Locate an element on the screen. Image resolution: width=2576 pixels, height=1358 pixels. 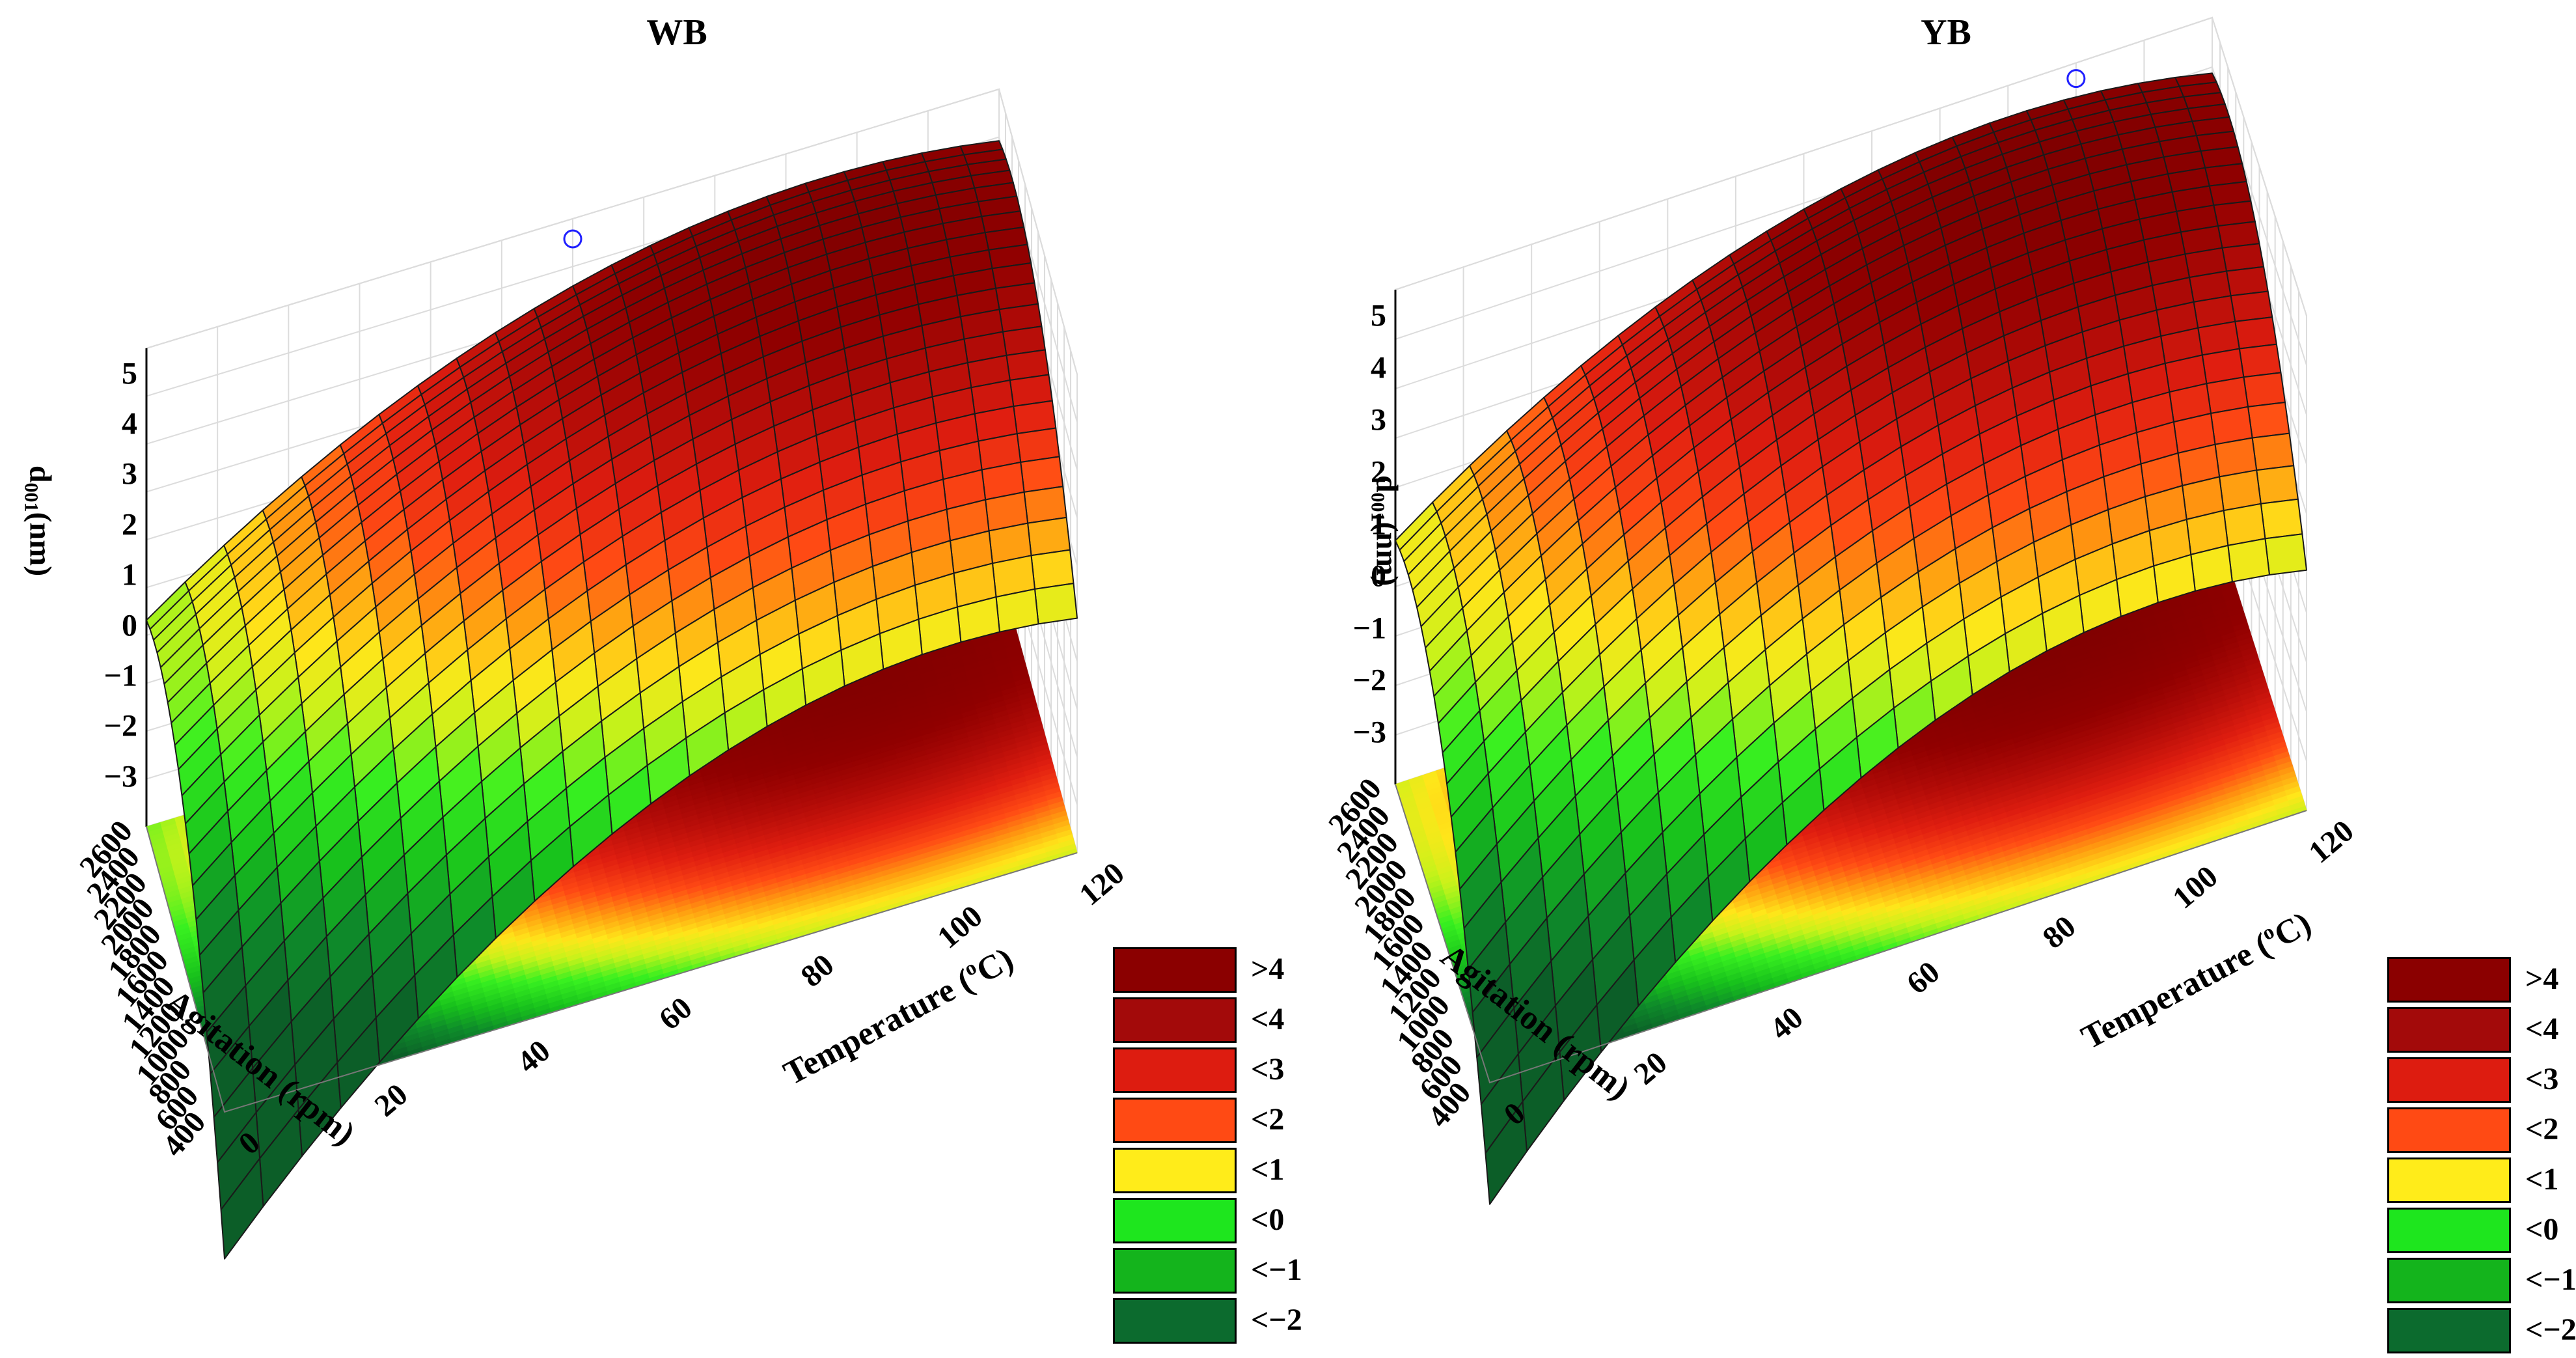
z-axis-label-unit: (nm) is located at coordinates (41, 544).